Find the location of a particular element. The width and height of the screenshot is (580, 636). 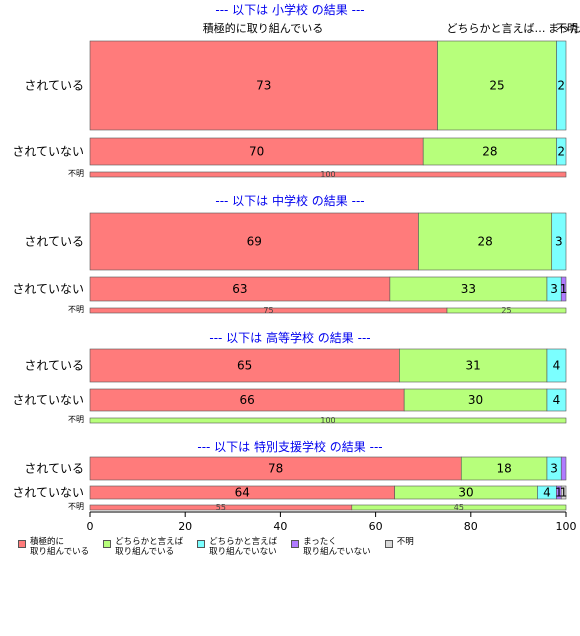

legend-label: まったく 取り組んでいない is located at coordinates (337, 547).